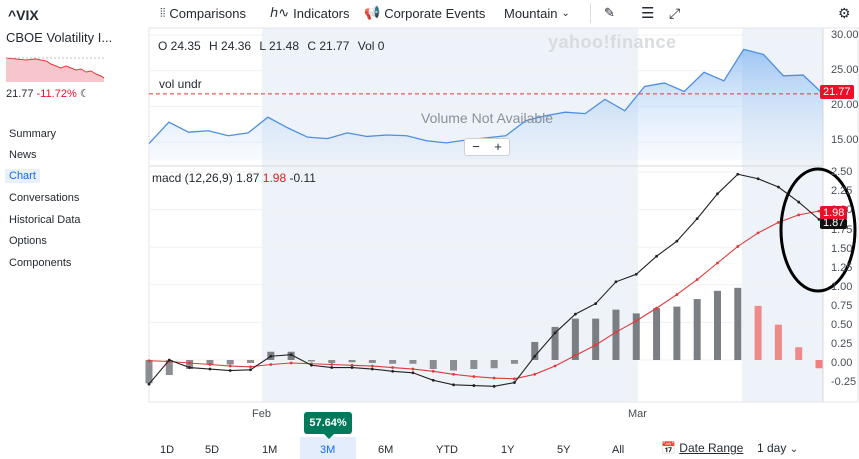 The width and height of the screenshot is (859, 459). I want to click on toolbar-divider, so click(590, 13).